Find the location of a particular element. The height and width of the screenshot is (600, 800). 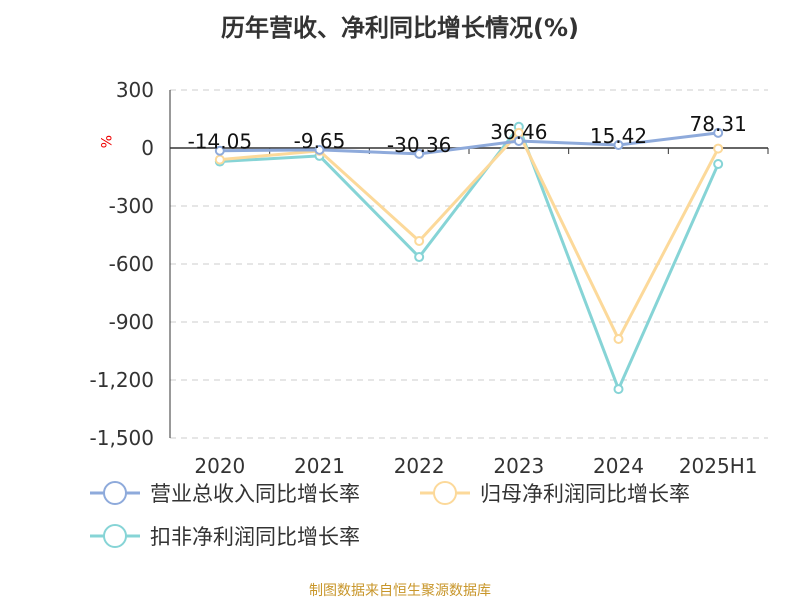

y-tick-label: -1,500 is located at coordinates (122, 438).